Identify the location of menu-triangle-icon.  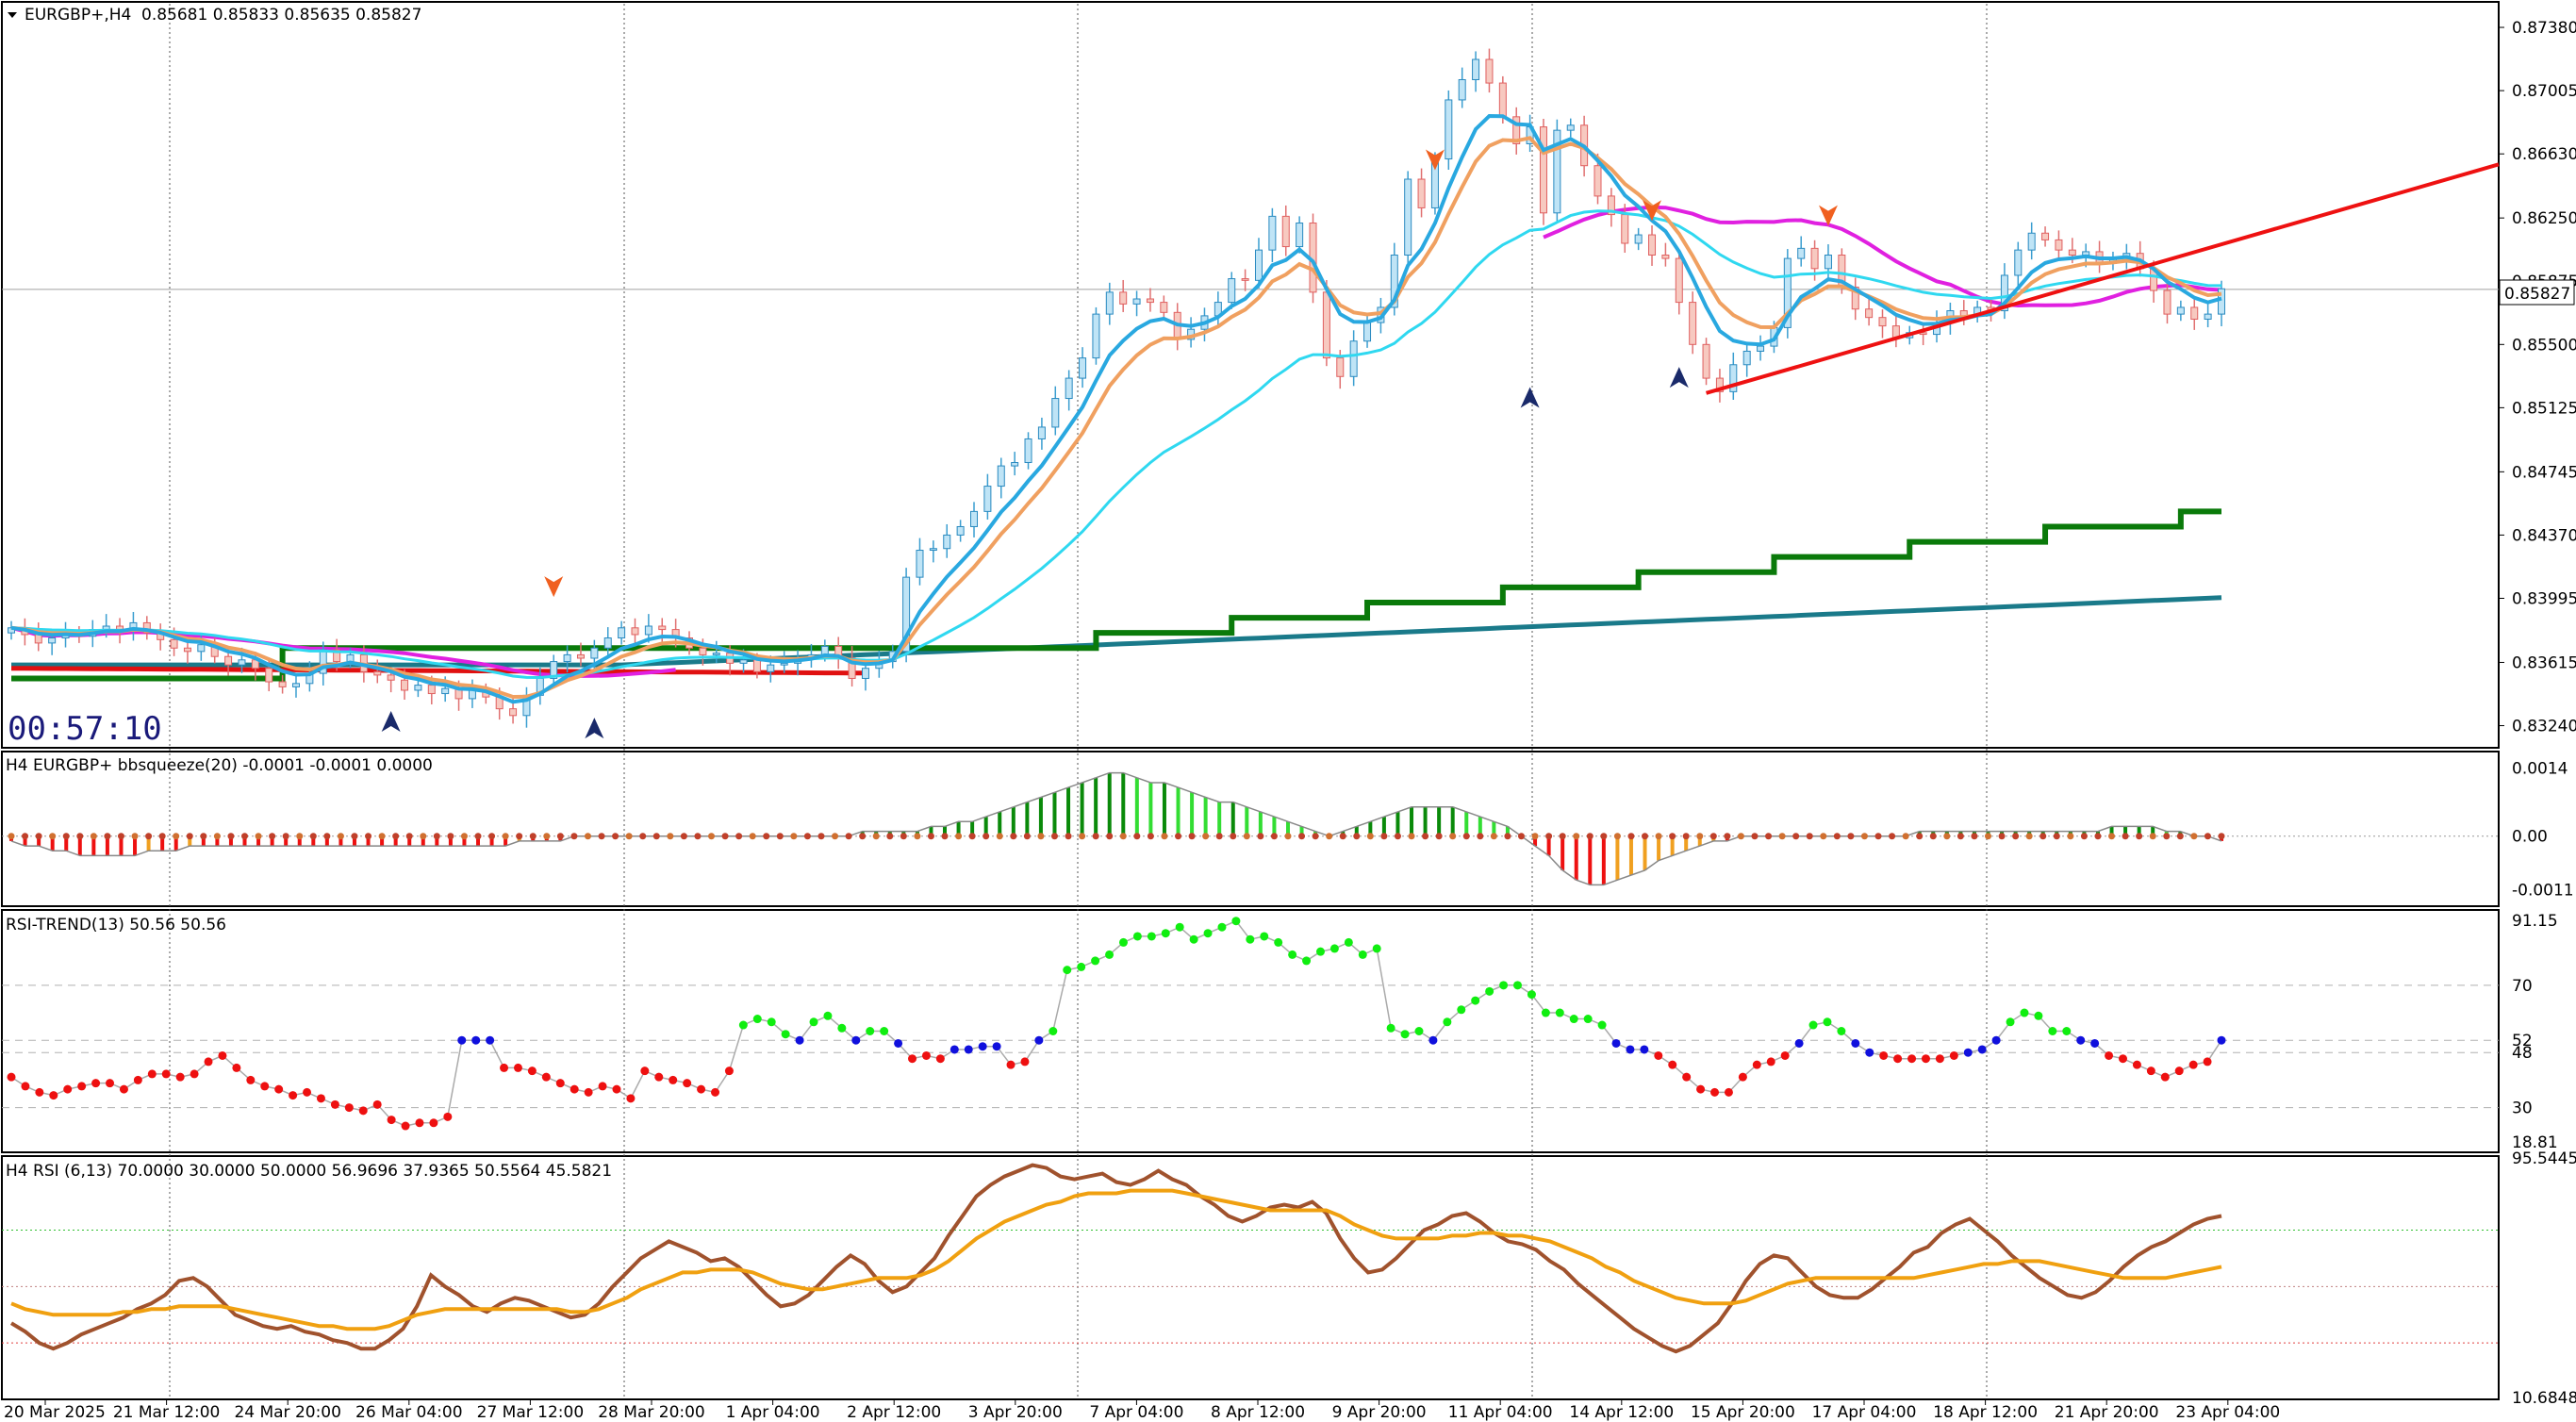
(12, 15).